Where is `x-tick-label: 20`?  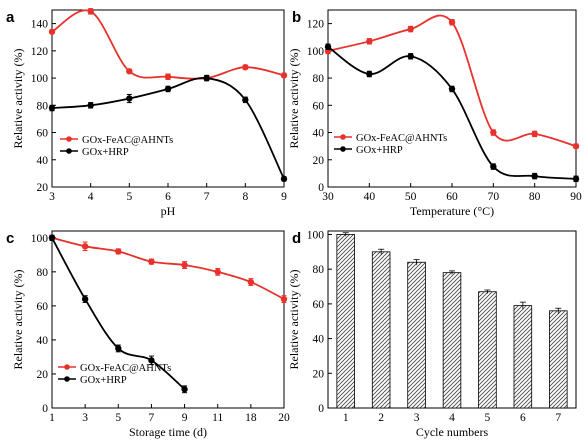 x-tick-label: 20 is located at coordinates (284, 418).